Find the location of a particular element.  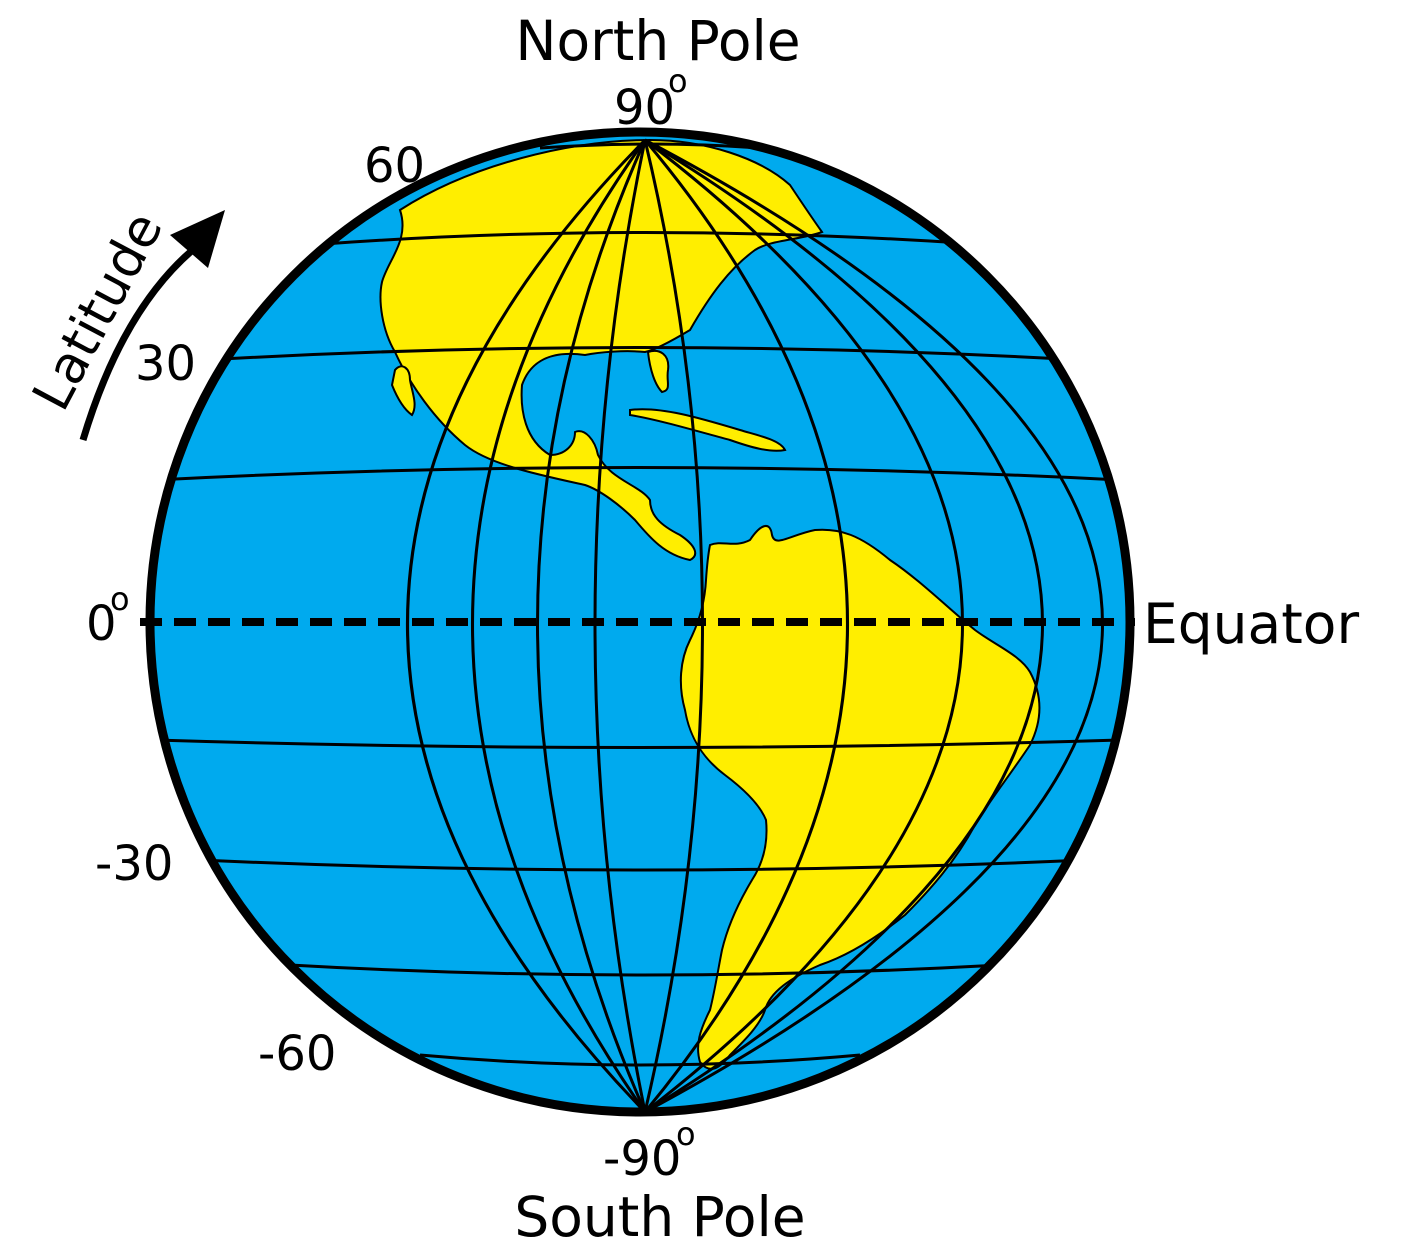

tick-0: 0 is located at coordinates (101, 624).